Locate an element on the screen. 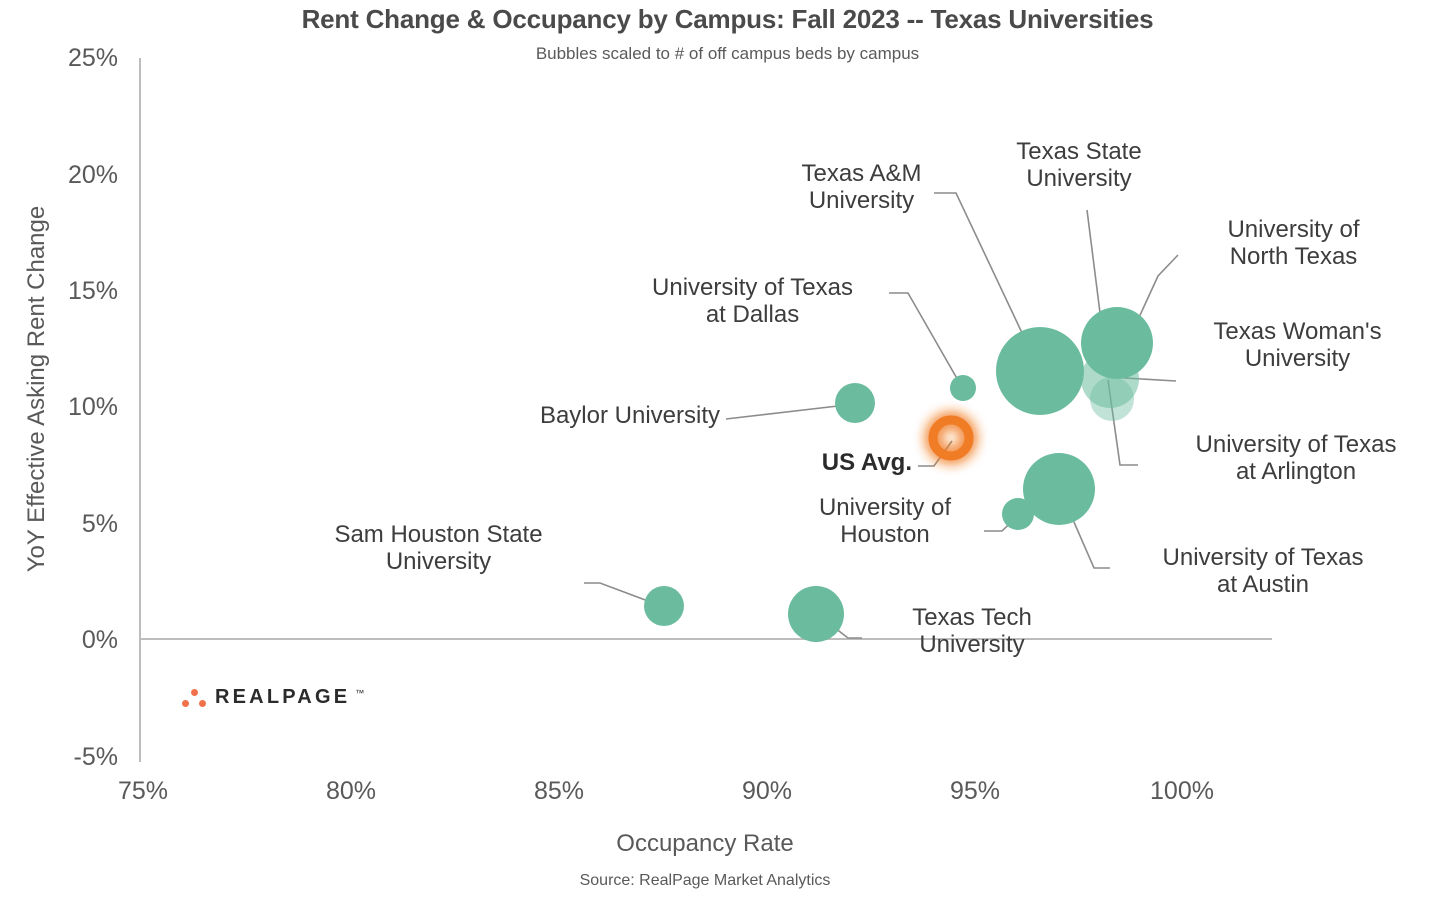 This screenshot has width=1455, height=903. x-tick-80: 80% is located at coordinates (351, 791).